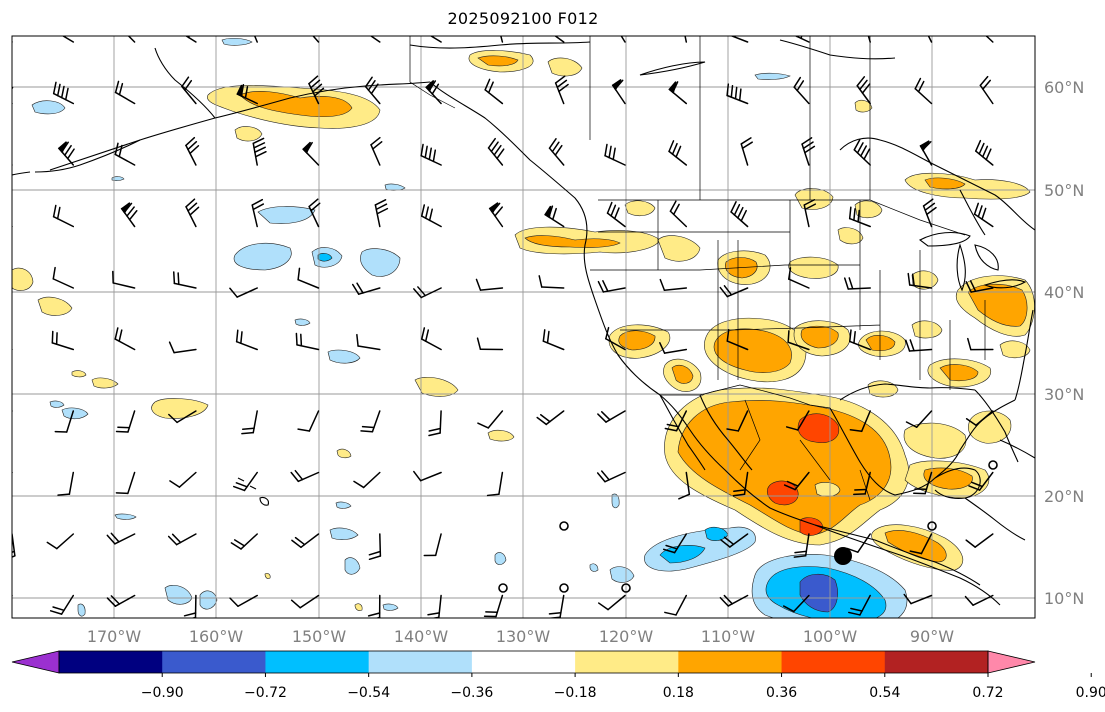  I want to click on nwt-anomaly, so click(565, 67).